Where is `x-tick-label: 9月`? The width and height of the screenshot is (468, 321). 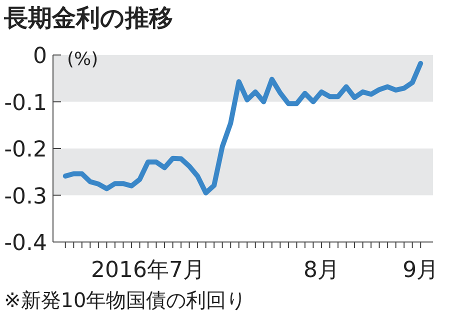 x-tick-label: 9月 is located at coordinates (420, 270).